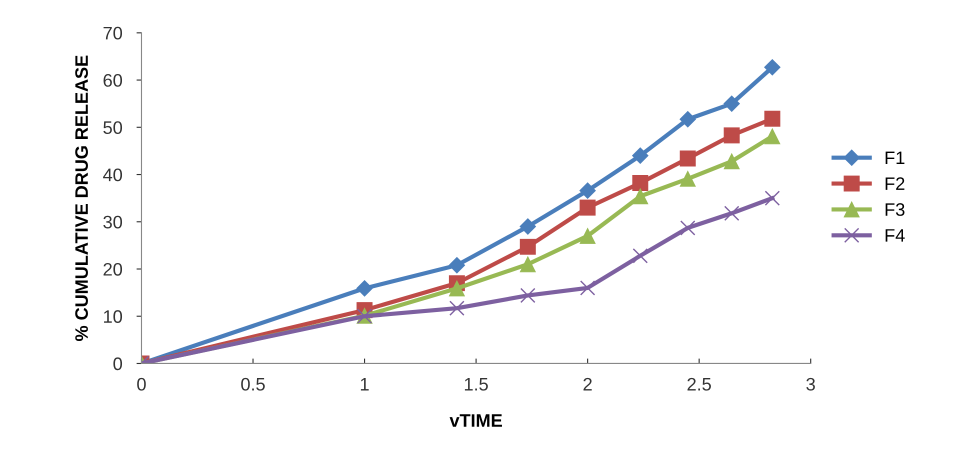  I want to click on y-axis-title: % CUMULATIVE DRUG RELEASE, so click(81, 198).